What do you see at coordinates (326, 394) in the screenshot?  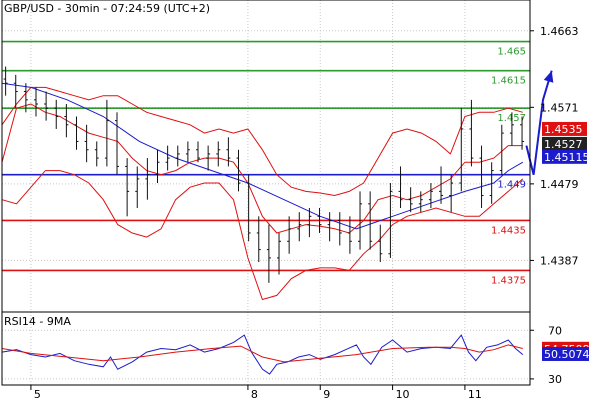 I see `x-axis-label: 9` at bounding box center [326, 394].